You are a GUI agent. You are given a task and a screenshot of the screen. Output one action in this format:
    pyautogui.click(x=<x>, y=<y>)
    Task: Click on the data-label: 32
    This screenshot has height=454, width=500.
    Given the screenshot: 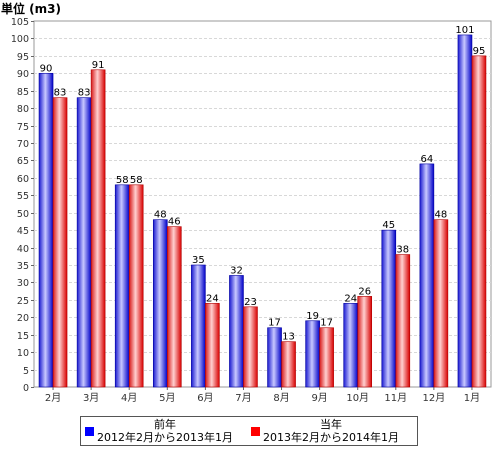 What is the action you would take?
    pyautogui.click(x=236, y=270)
    